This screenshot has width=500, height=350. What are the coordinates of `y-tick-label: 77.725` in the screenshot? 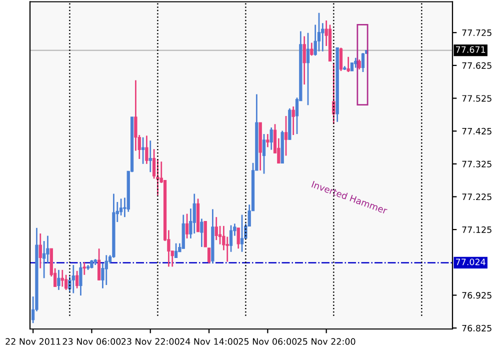 It's located at (477, 32).